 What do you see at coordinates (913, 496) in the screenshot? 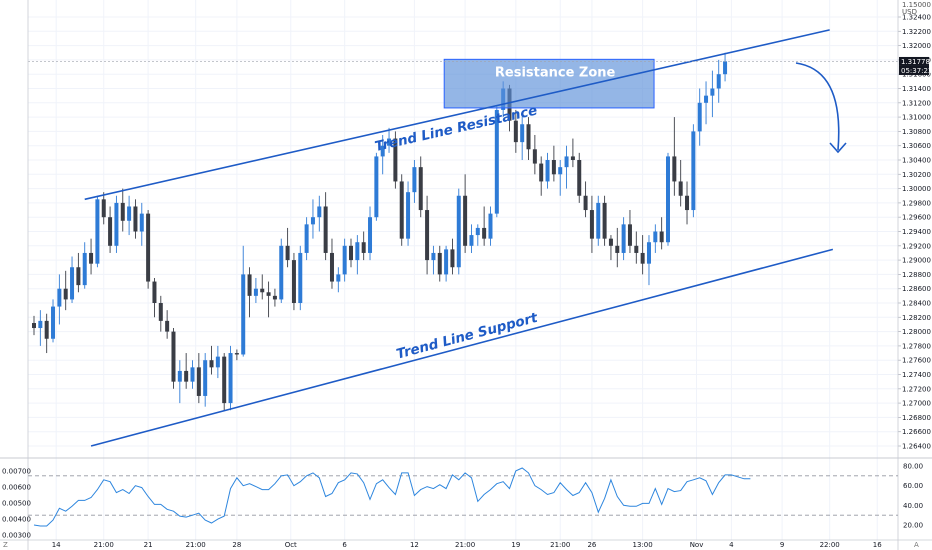
I see `oscillator-right-axis: 80.00 60.00 40.00 20.00` at bounding box center [913, 496].